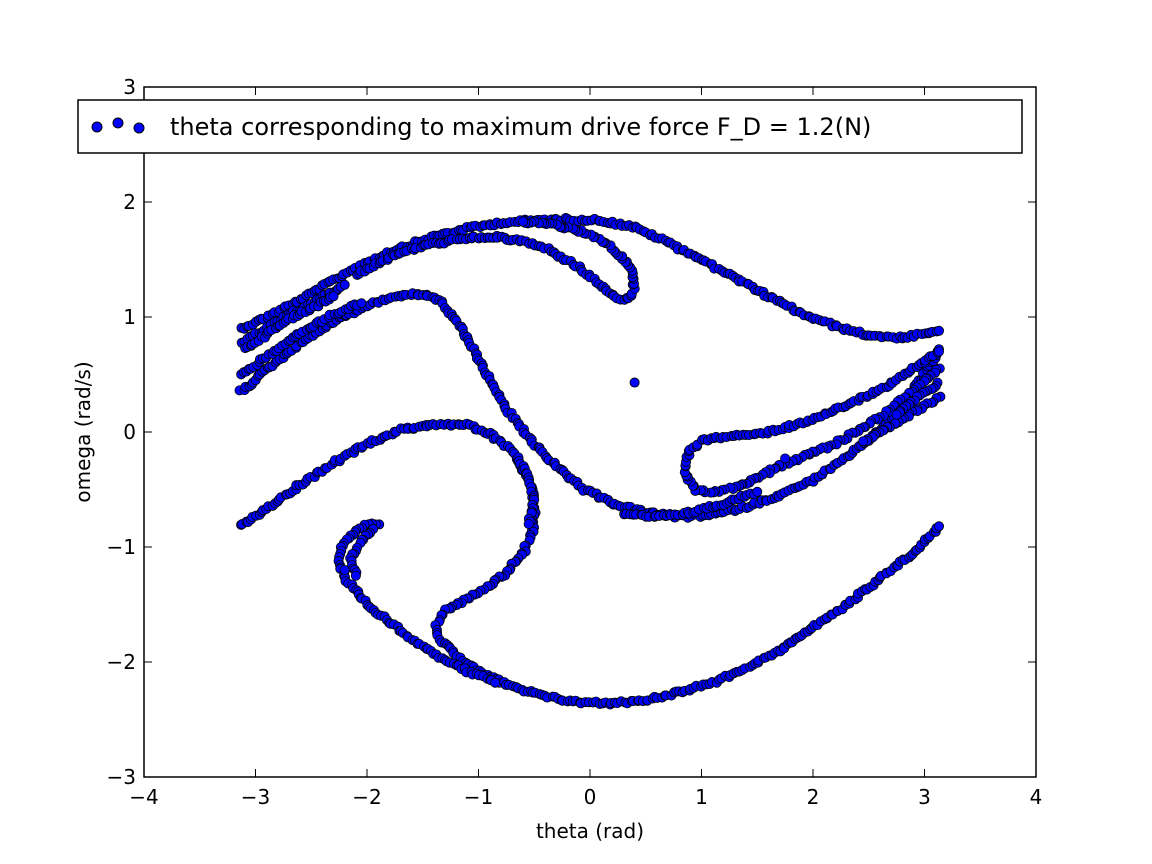  What do you see at coordinates (83, 431) in the screenshot?
I see `y-axis-title: omega (rad/s)` at bounding box center [83, 431].